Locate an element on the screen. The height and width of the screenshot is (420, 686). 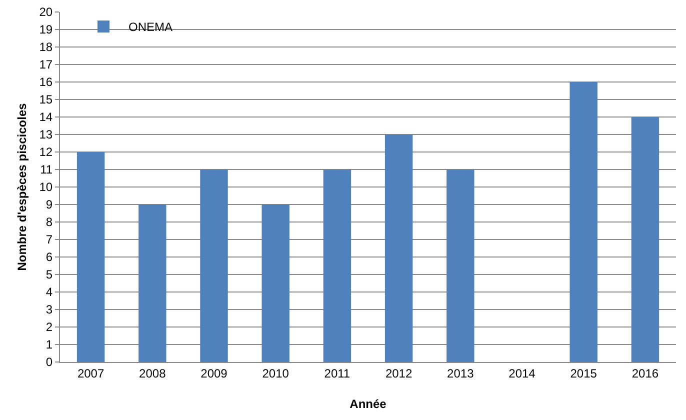
x-tick-label: 2007 is located at coordinates (90, 373).